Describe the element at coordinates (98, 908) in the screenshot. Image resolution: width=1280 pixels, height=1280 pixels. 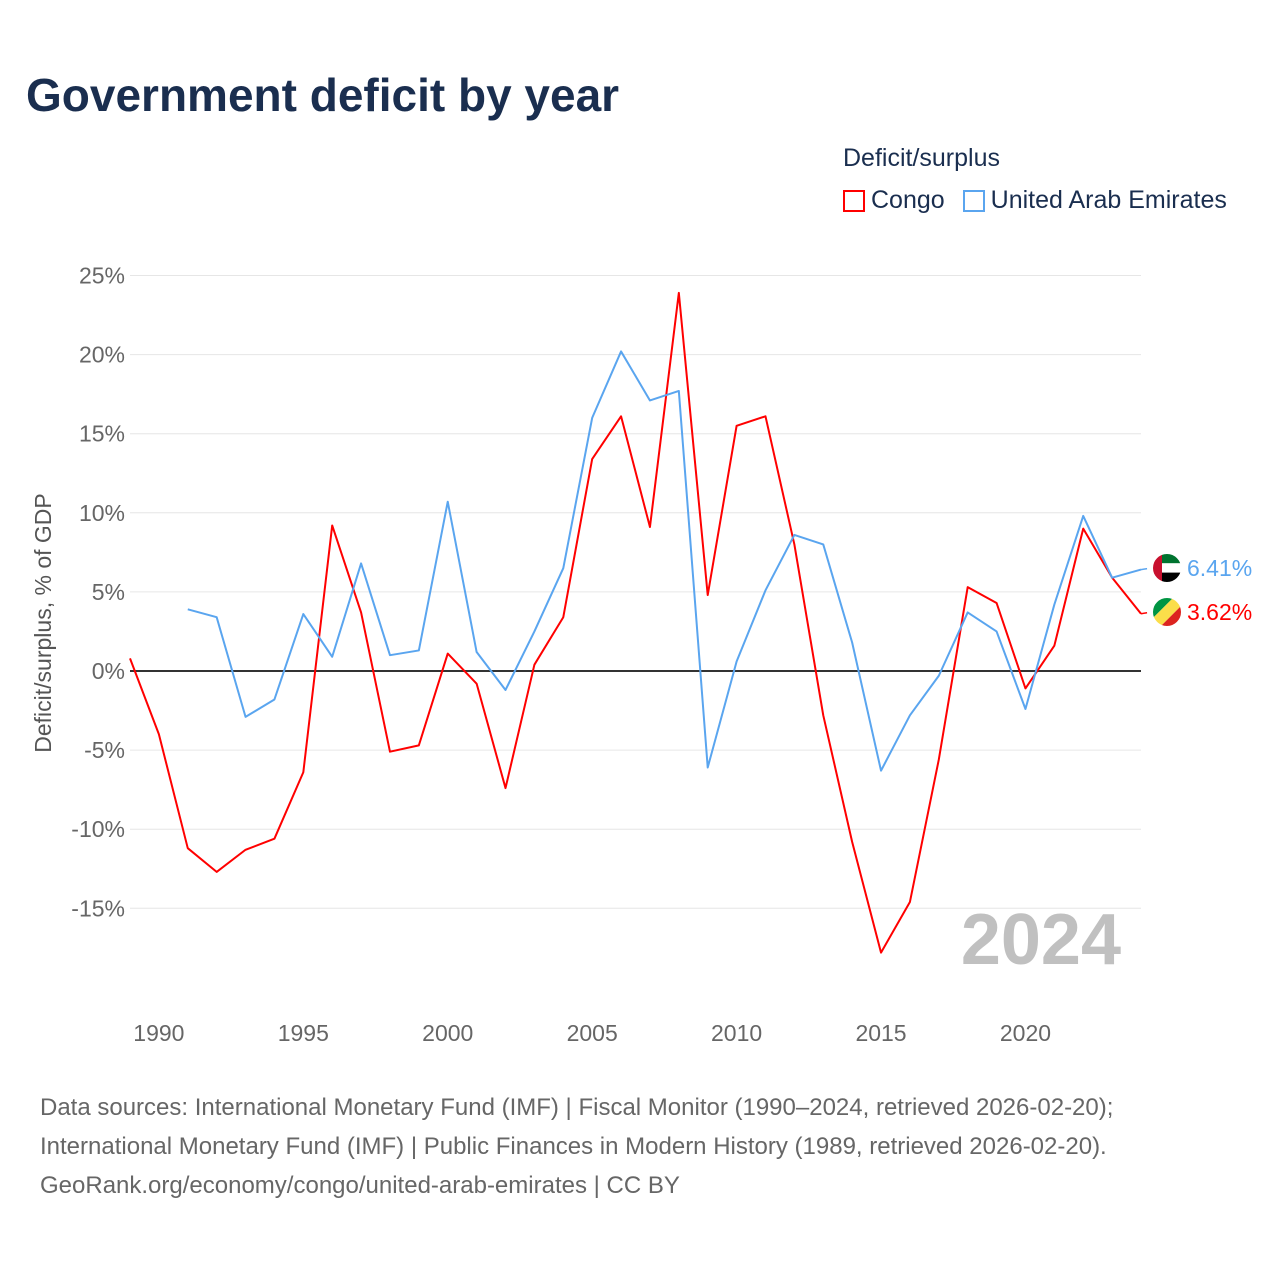
I see `y-tick-label: -15%` at that location.